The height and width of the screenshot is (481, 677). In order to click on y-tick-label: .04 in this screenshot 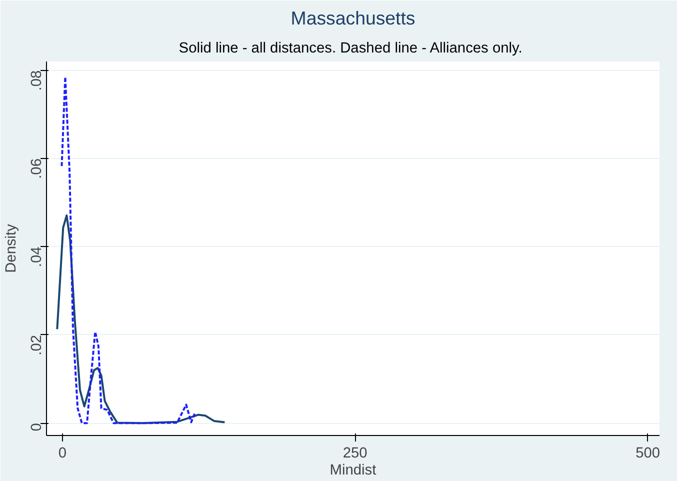, I will do `click(37, 257)`.